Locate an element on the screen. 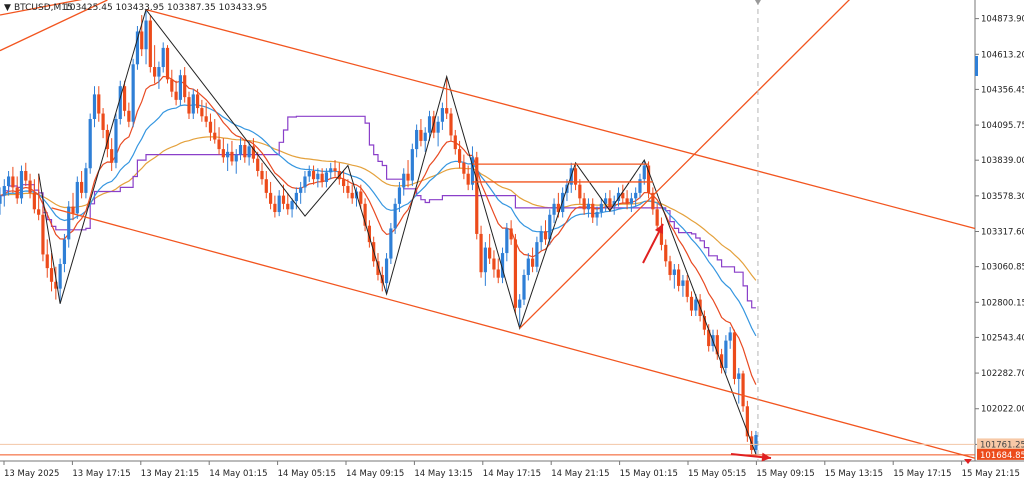 The height and width of the screenshot is (487, 1024). header-triangle-icon: ▼ is located at coordinates (7, 8).